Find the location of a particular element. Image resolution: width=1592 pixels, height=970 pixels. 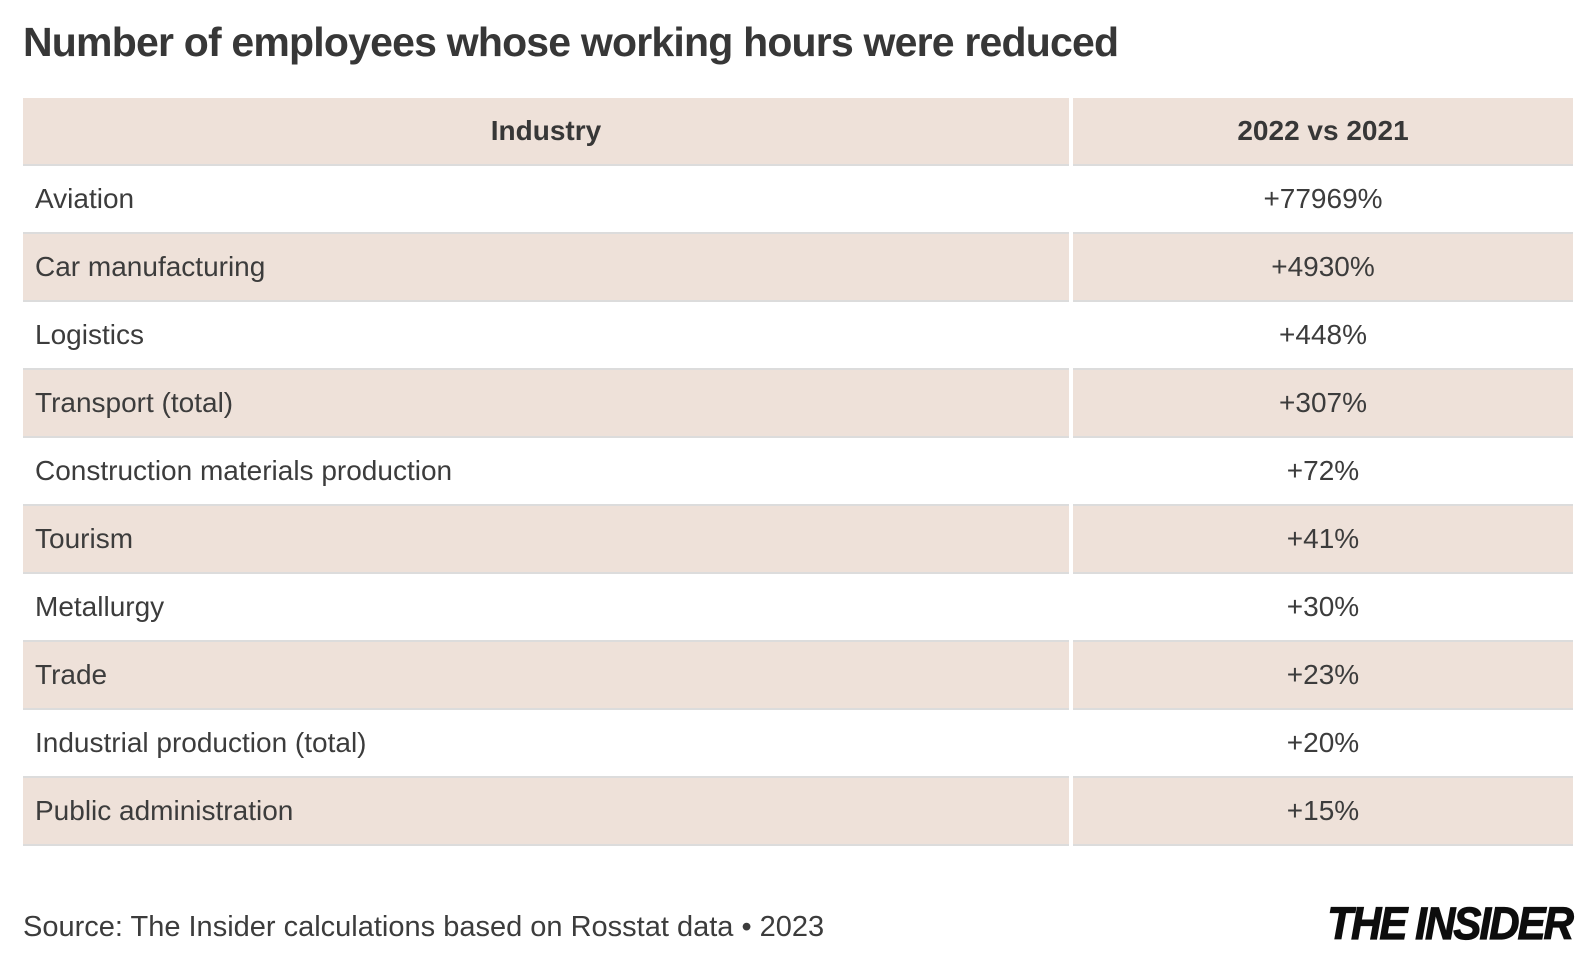

value-cell: +448% is located at coordinates (1323, 336).